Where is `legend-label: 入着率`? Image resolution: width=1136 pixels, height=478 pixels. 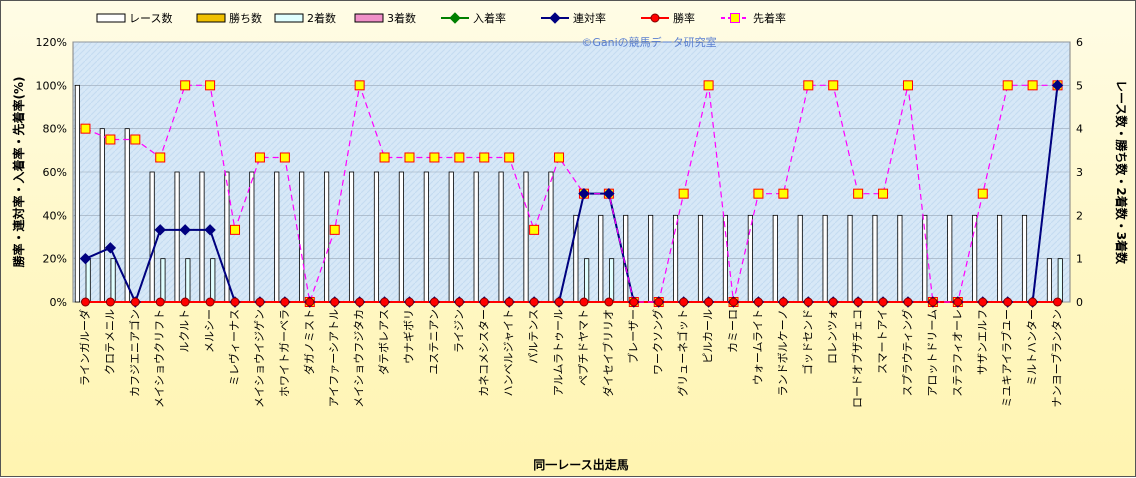
legend-label: 入着率 is located at coordinates (489, 18).